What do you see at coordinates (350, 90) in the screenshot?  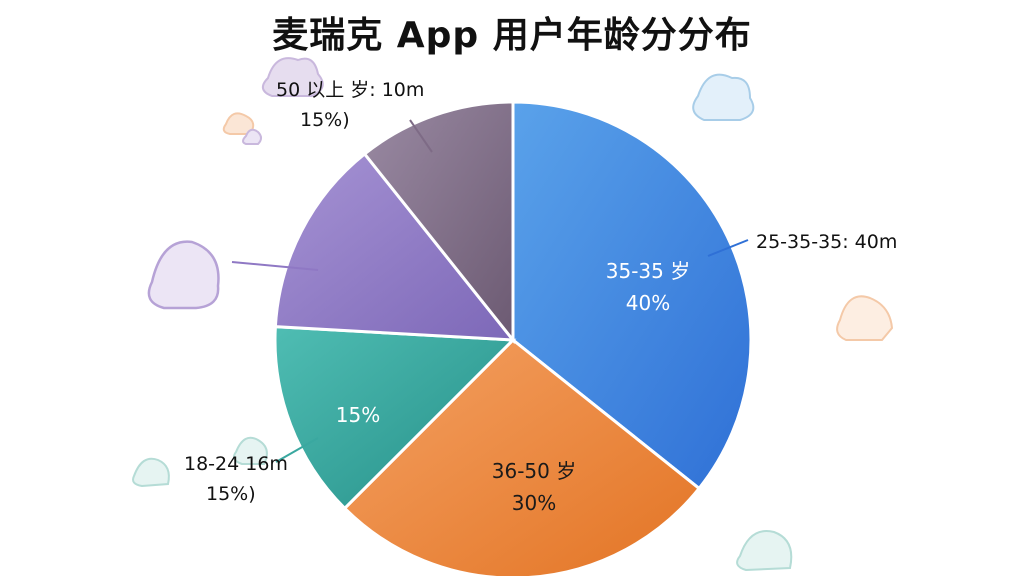 I see `callout-4-line-1: 50 以上 岁: 10m` at bounding box center [350, 90].